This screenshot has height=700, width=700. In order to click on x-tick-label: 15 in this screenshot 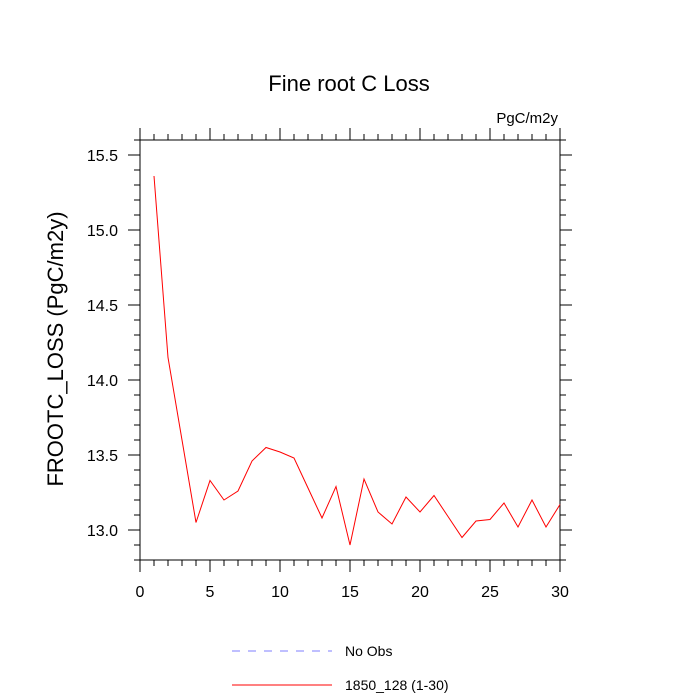, I will do `click(350, 592)`.